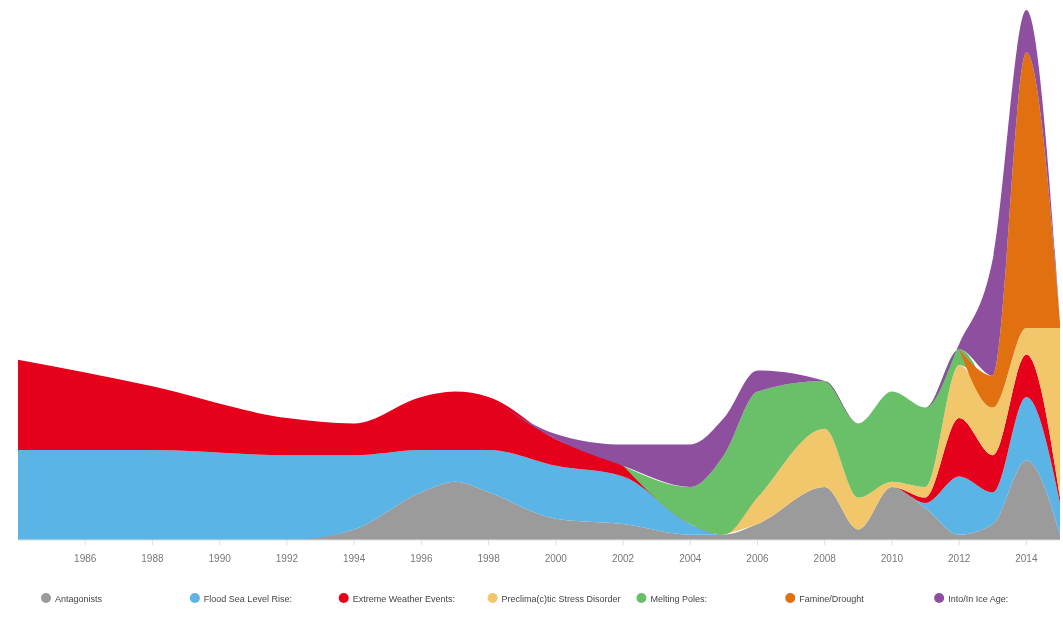  I want to click on x-tick-label: 1986, so click(85, 558).